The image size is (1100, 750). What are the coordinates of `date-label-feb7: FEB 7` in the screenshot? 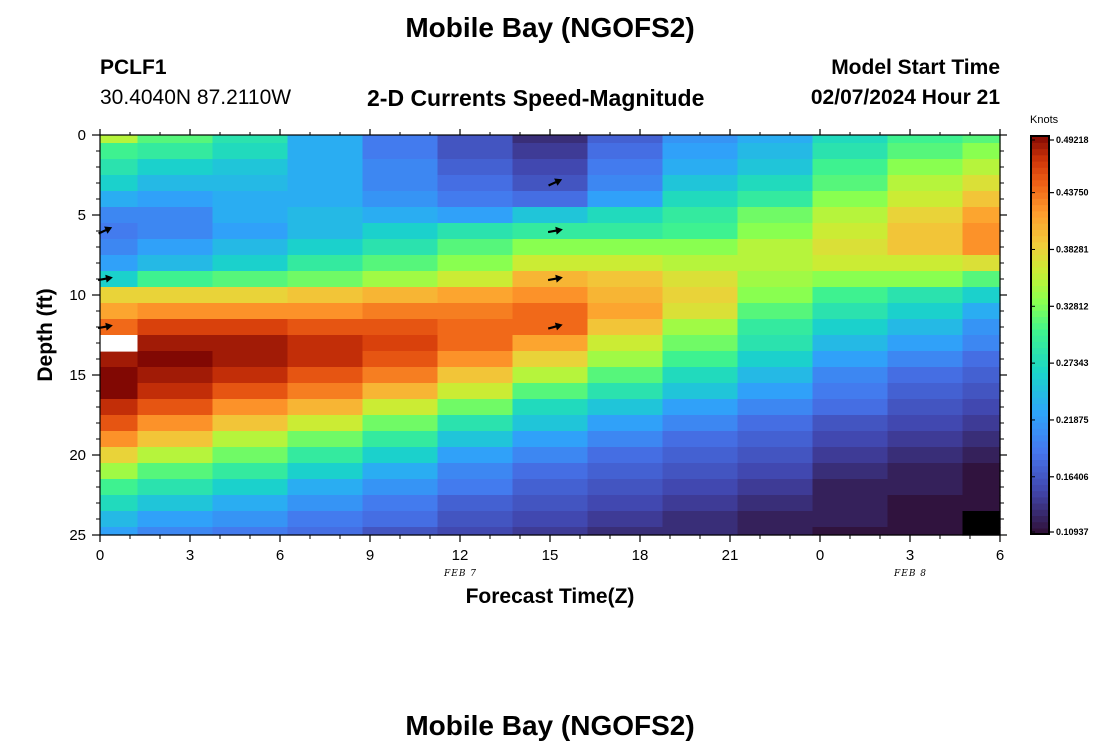 It's located at (461, 574).